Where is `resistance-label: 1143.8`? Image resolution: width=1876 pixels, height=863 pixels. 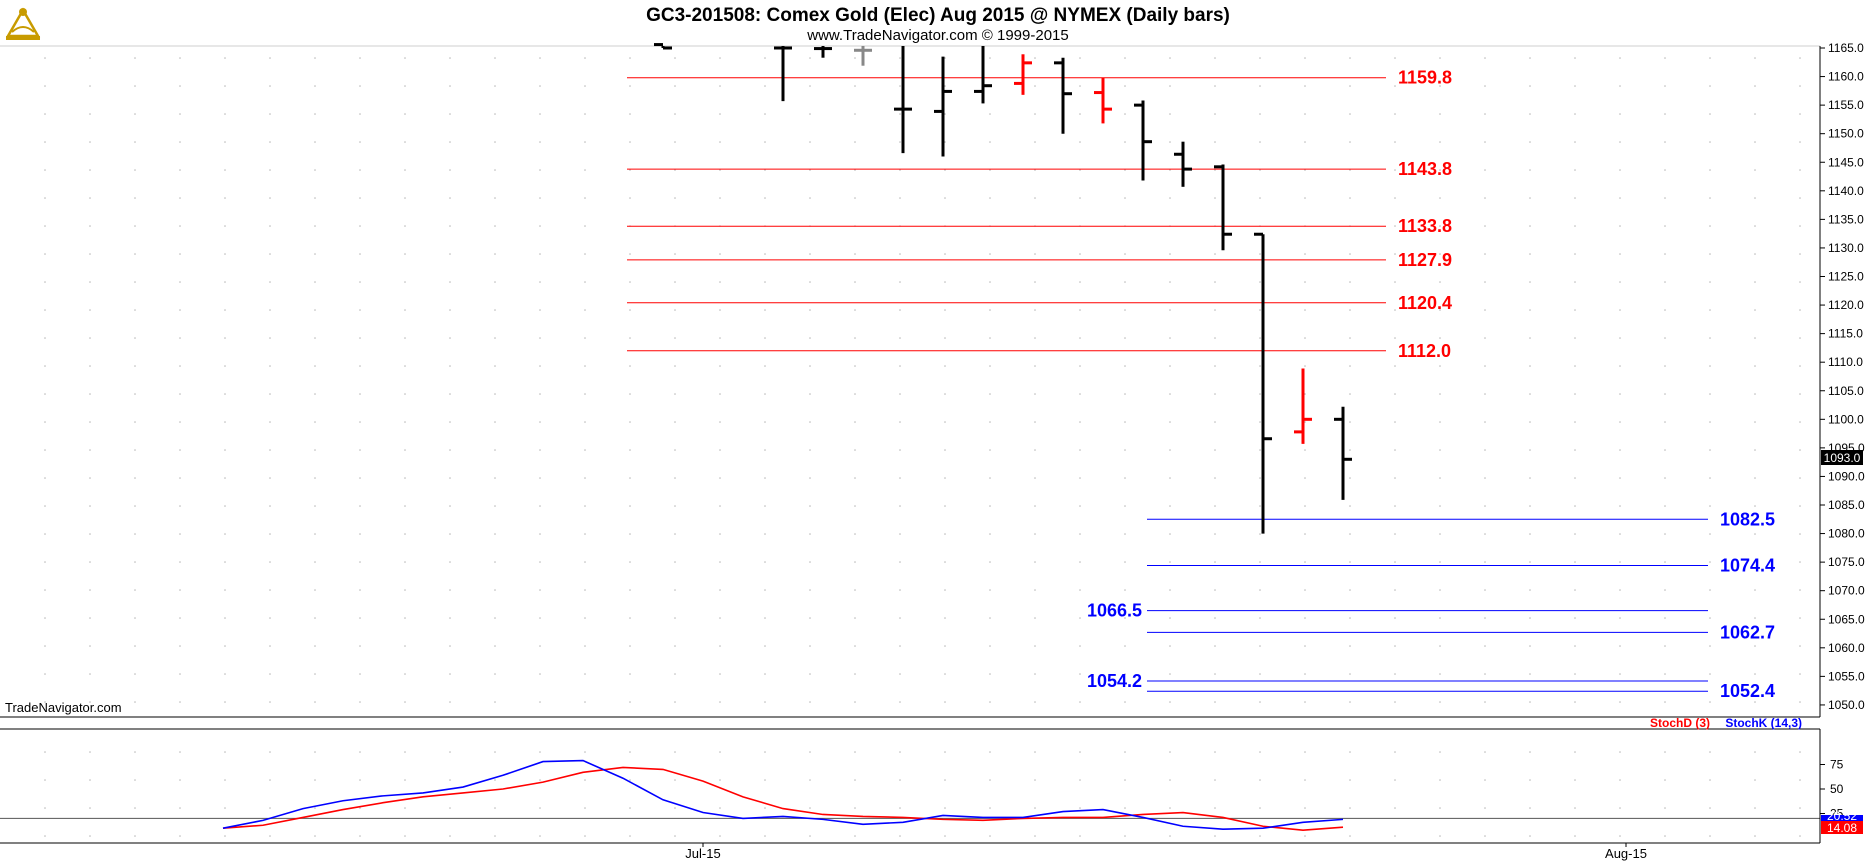 resistance-label: 1143.8 is located at coordinates (1425, 169).